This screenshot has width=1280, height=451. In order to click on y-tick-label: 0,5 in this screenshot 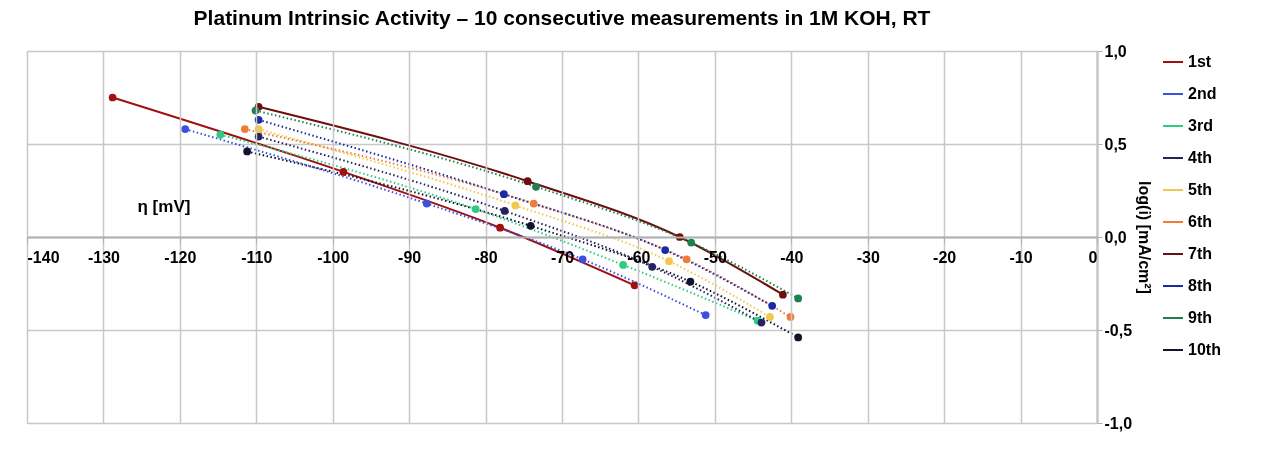, I will do `click(1115, 144)`.